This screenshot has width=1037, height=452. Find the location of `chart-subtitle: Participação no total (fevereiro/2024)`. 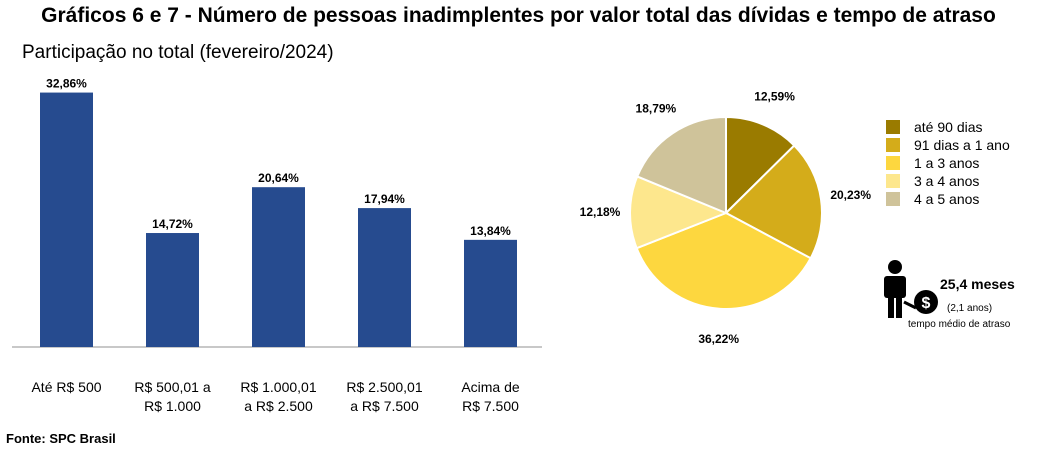

chart-subtitle: Participação no total (fevereiro/2024) is located at coordinates (178, 52).